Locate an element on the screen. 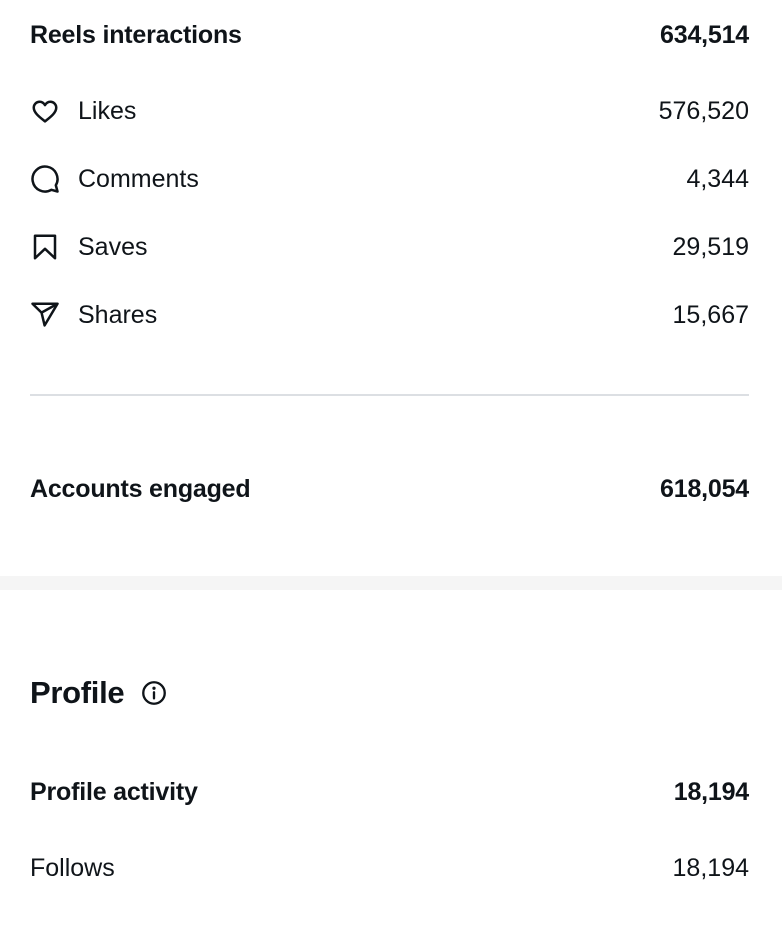  metric-label: Likes is located at coordinates (107, 110).